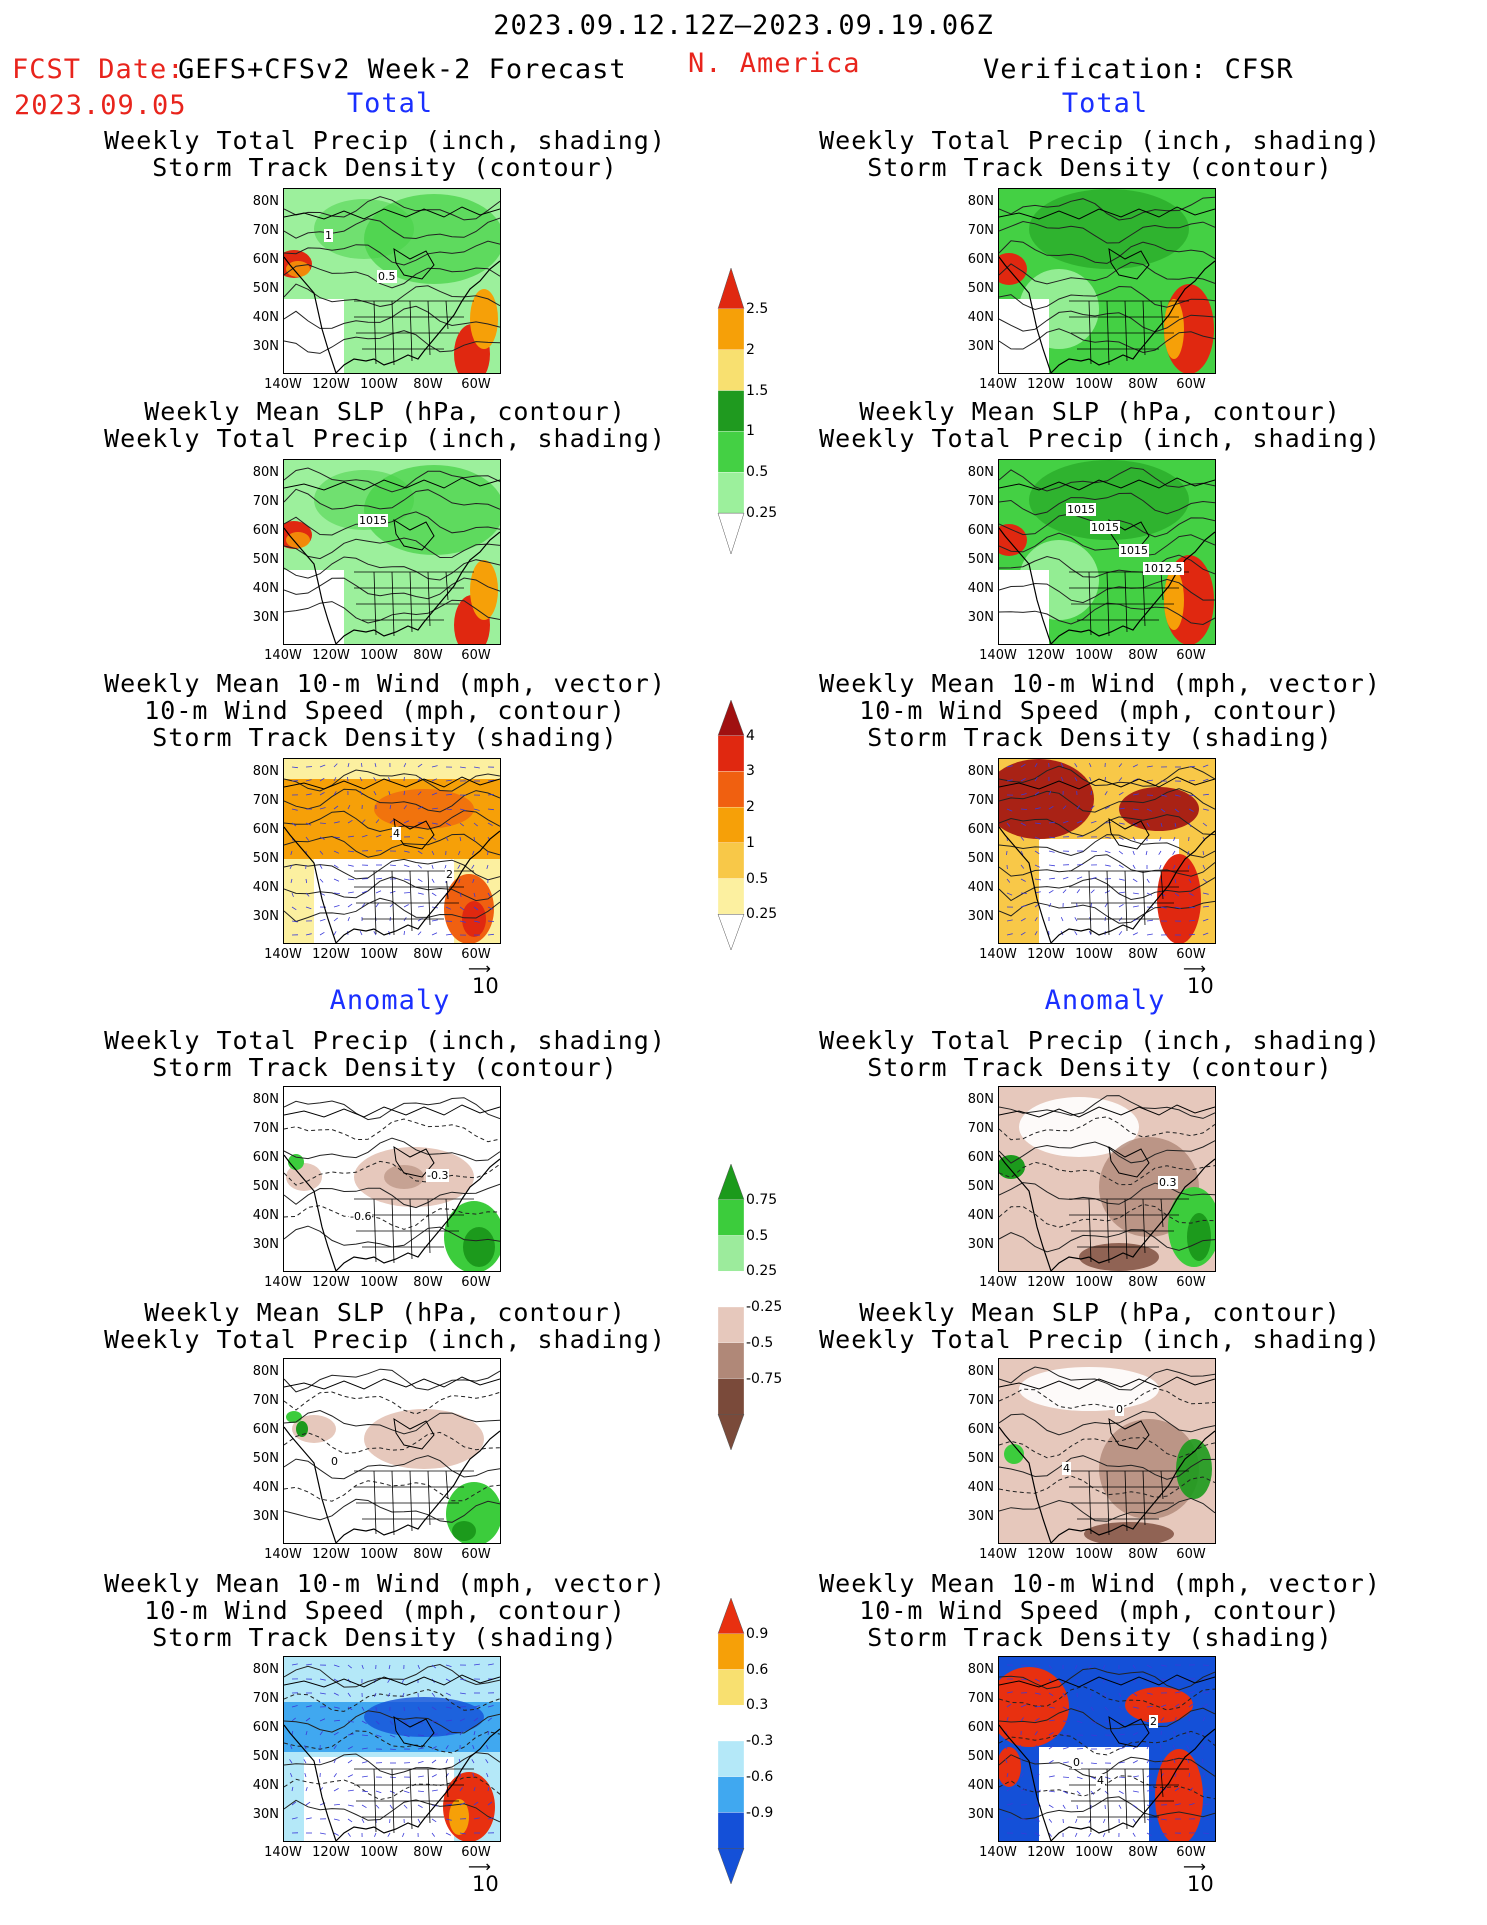 This screenshot has width=1487, height=1925. Describe the element at coordinates (1107, 1749) in the screenshot. I see `map-ob-wind-anom: 4 2 0` at that location.